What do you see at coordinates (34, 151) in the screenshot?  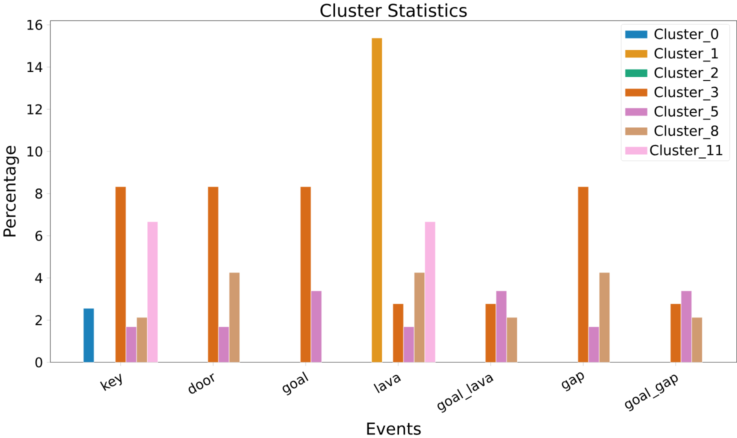 I see `y-tick-label: 10` at bounding box center [34, 151].